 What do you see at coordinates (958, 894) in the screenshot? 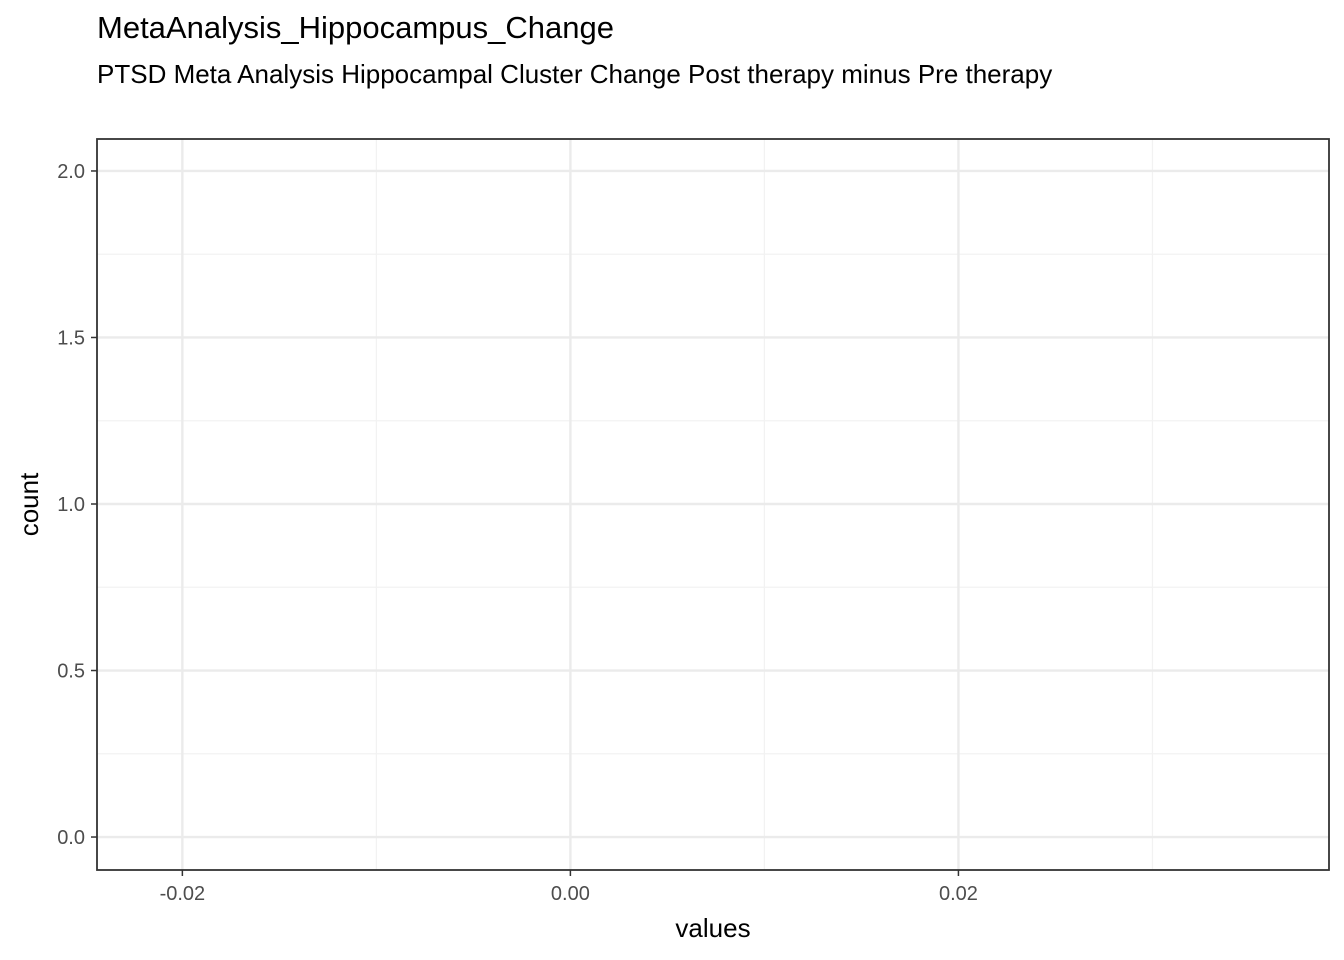
I see `x-tick-label: 0.02` at bounding box center [958, 894].